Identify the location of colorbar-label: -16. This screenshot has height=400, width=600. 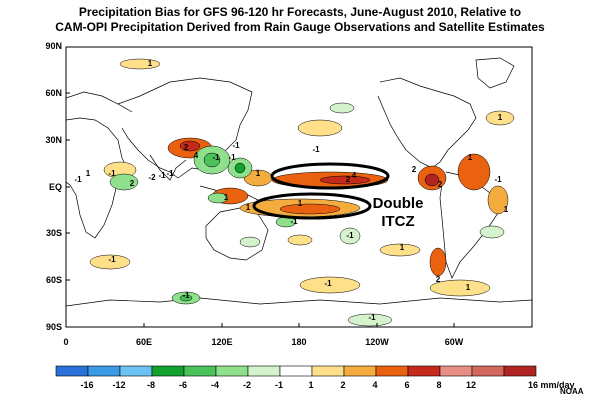
(87, 385).